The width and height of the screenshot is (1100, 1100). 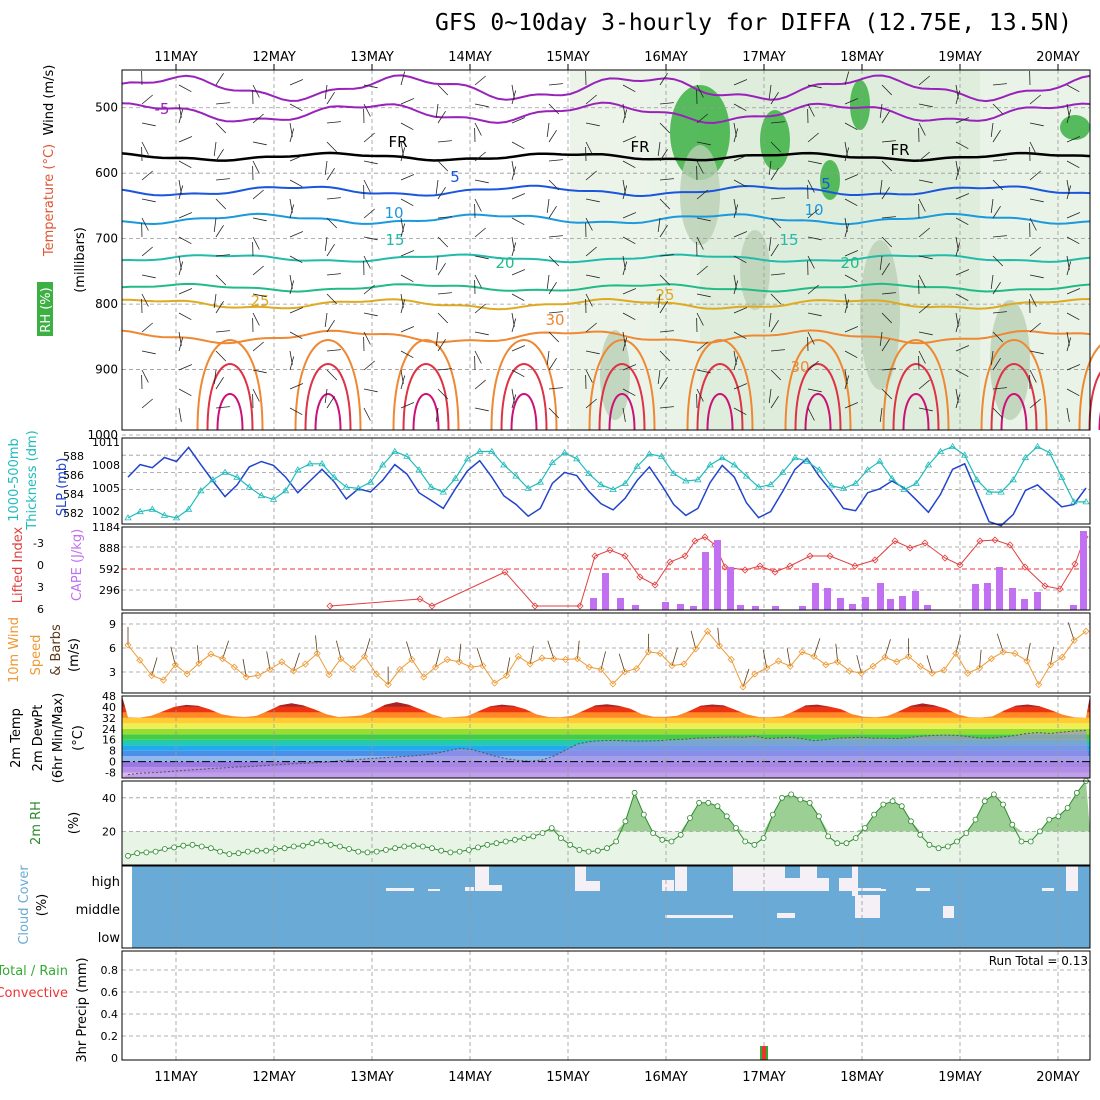 I want to click on pressure-axis-label: (millibars), so click(x=80, y=260).